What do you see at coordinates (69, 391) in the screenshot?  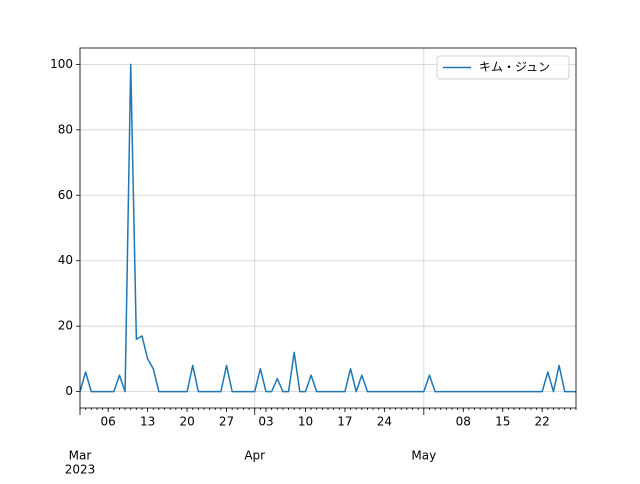 I see `y-tick-label: 0` at bounding box center [69, 391].